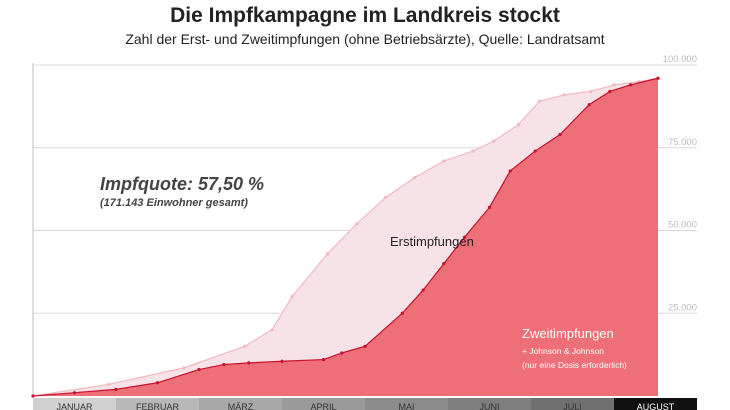 The height and width of the screenshot is (410, 730). What do you see at coordinates (182, 184) in the screenshot?
I see `impfquote-label: Impfquote: 57,50 %` at bounding box center [182, 184].